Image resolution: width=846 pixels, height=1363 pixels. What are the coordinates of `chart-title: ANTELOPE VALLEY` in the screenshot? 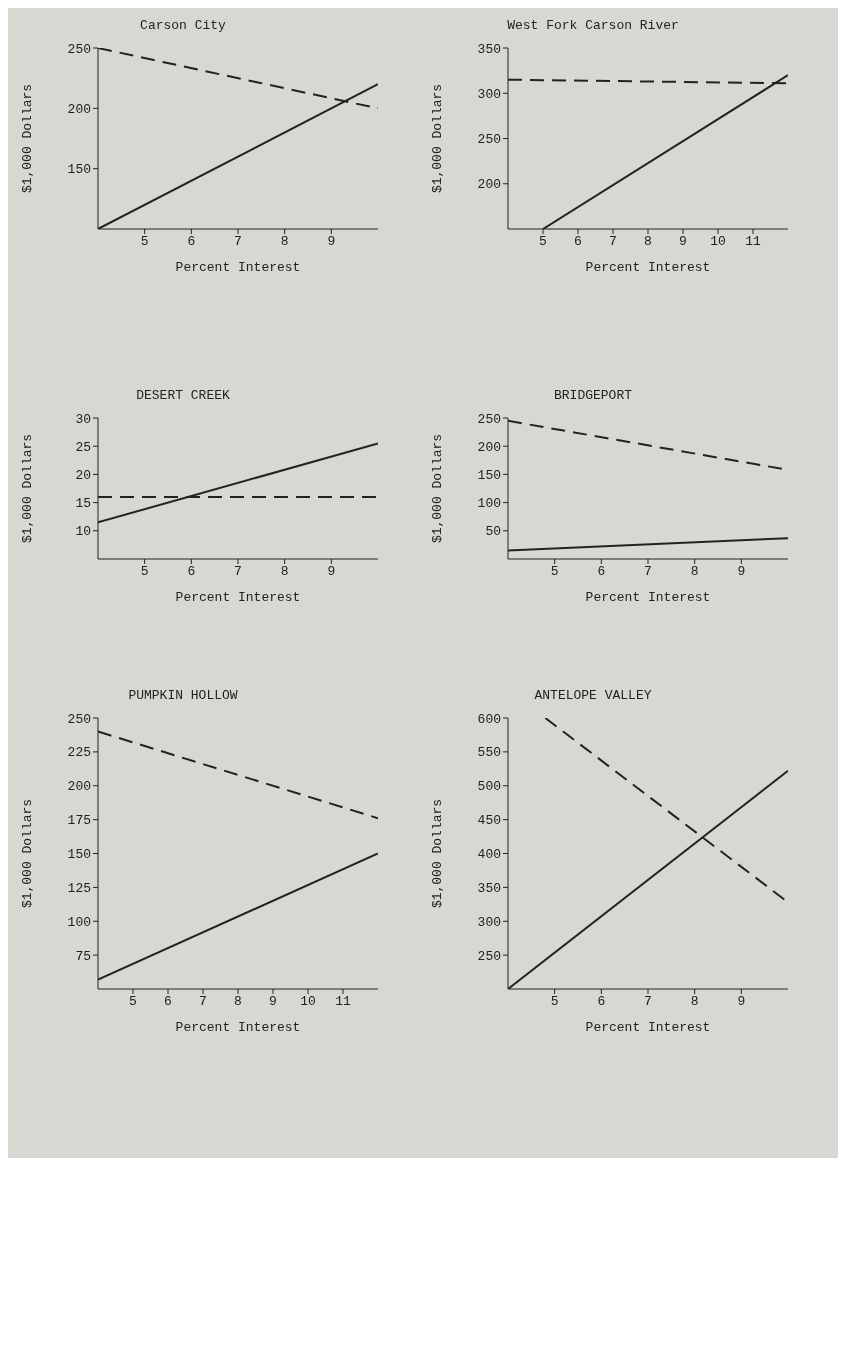 It's located at (593, 696).